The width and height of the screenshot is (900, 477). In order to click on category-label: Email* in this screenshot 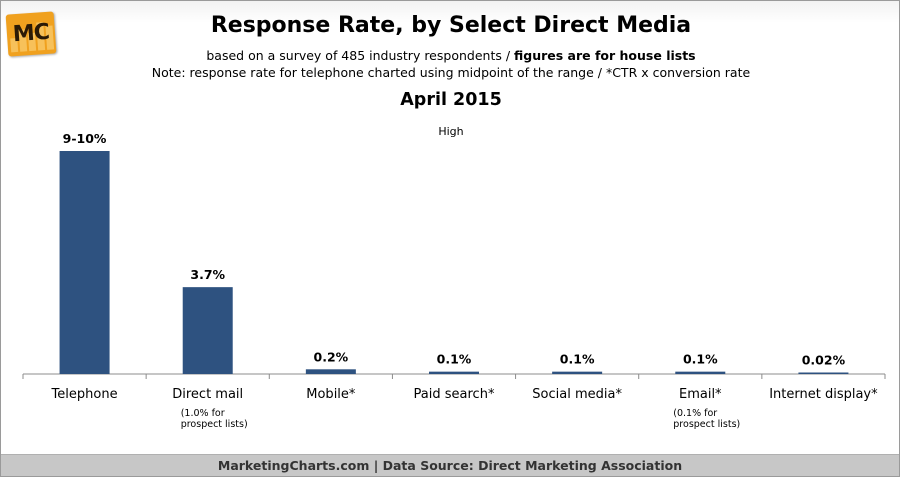, I will do `click(700, 394)`.